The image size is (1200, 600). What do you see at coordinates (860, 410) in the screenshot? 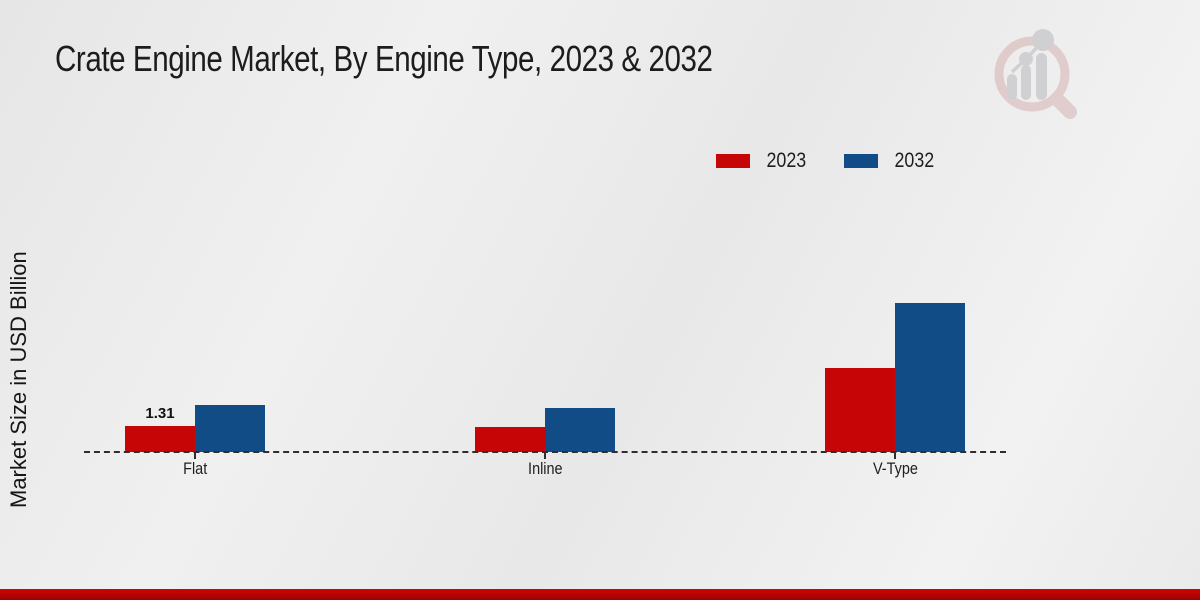
I see `bar-2023-v-type` at bounding box center [860, 410].